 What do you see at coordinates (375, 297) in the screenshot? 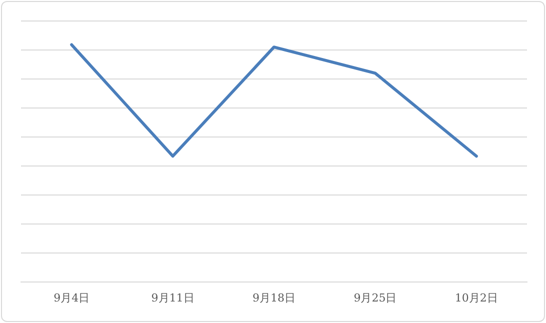
I see `x-tick-label: 9月25日` at bounding box center [375, 297].